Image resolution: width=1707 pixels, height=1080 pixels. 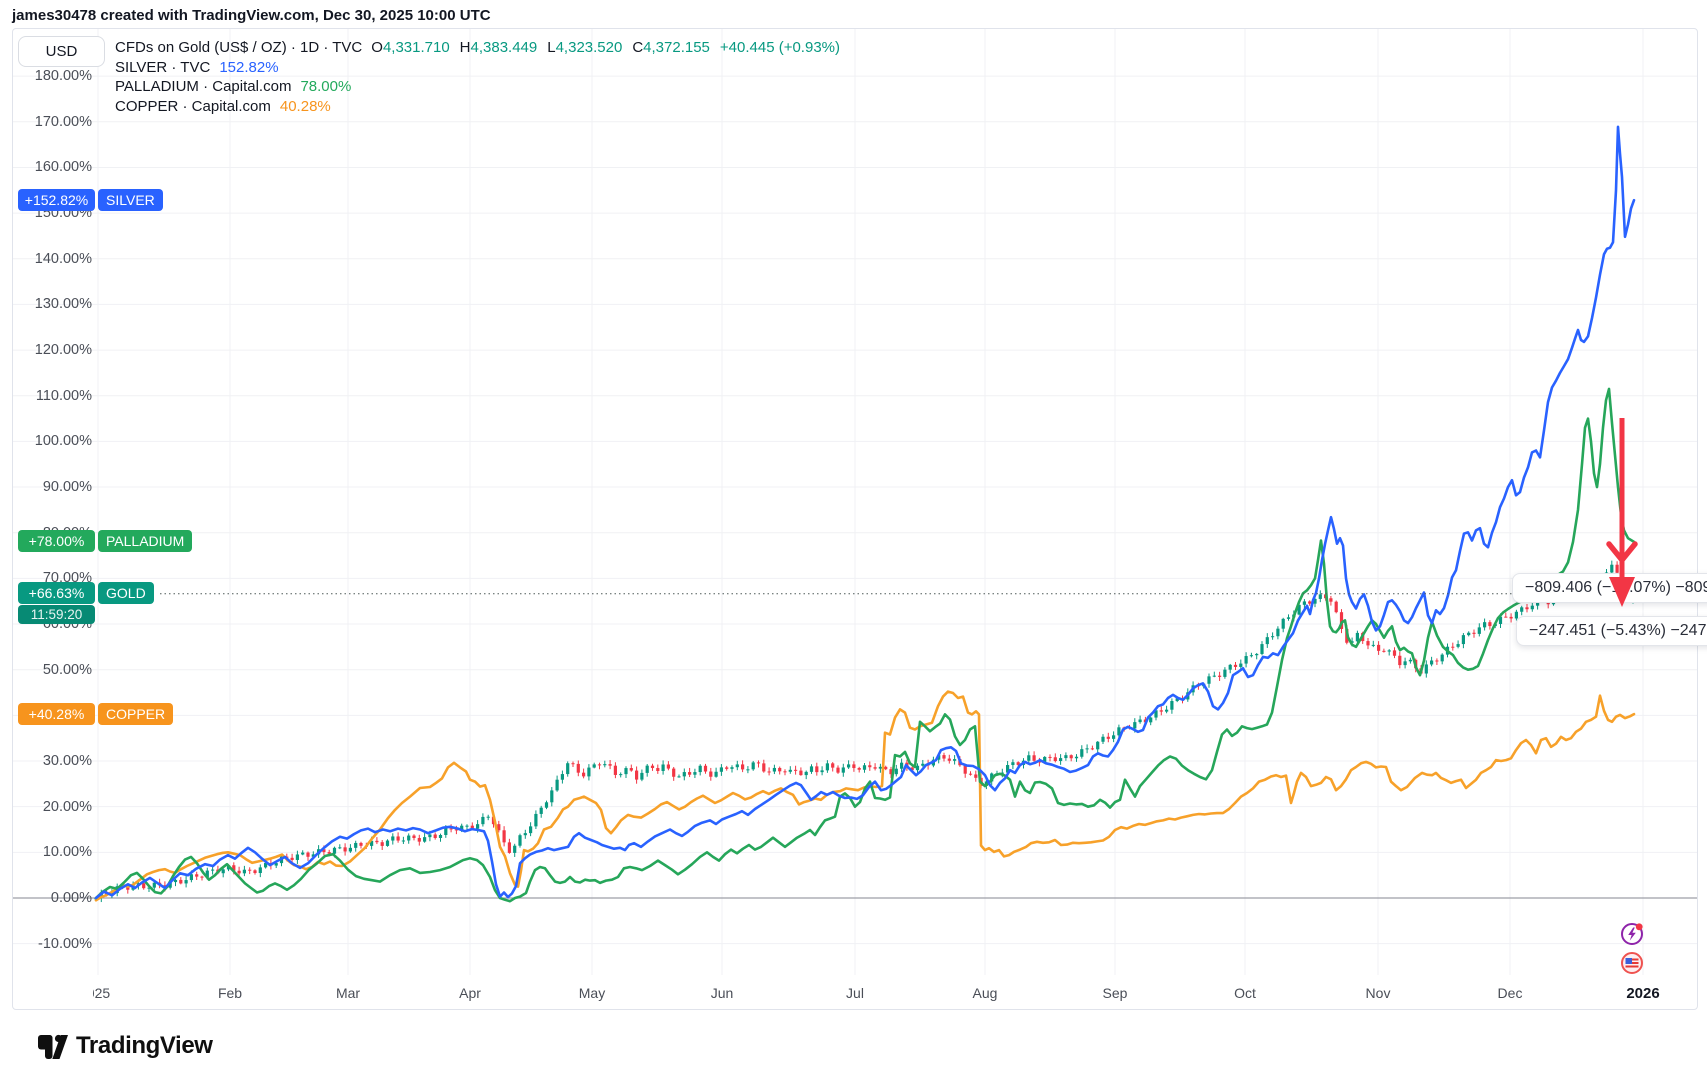 I want to click on y-axis-label: 20.00%, so click(x=67, y=806).